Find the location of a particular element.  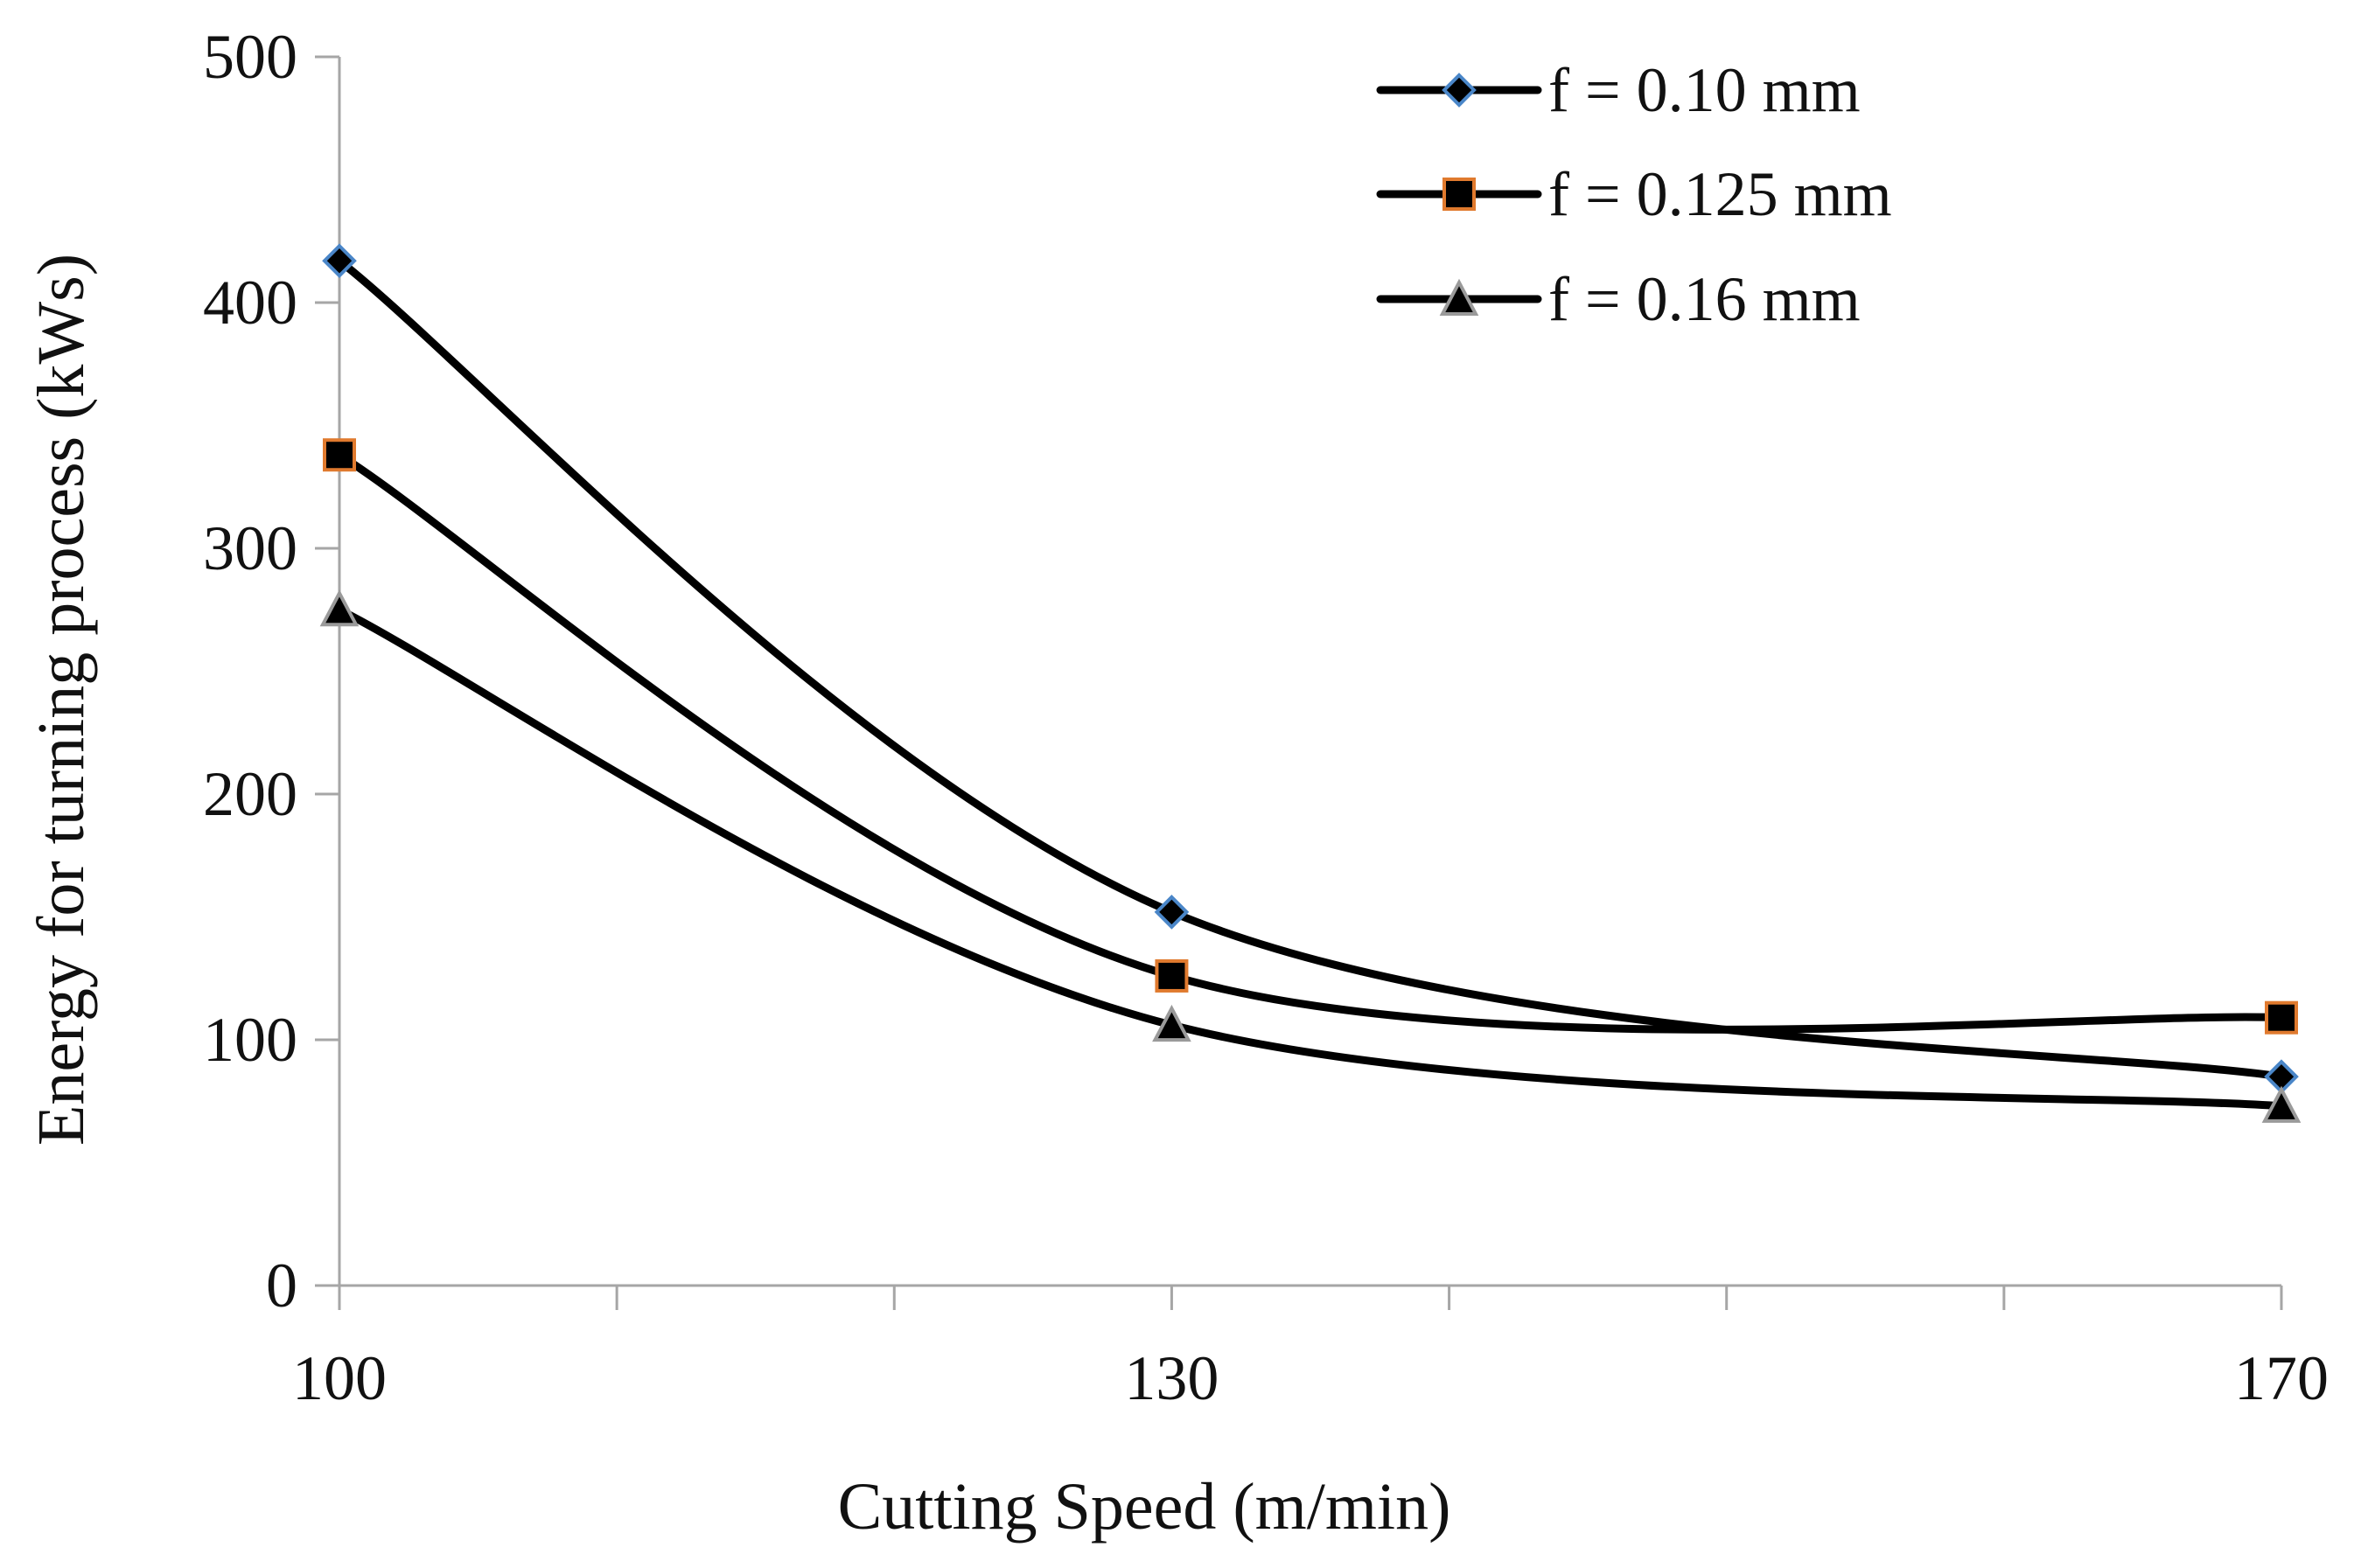

y-tick-label: 200 is located at coordinates (250, 794).